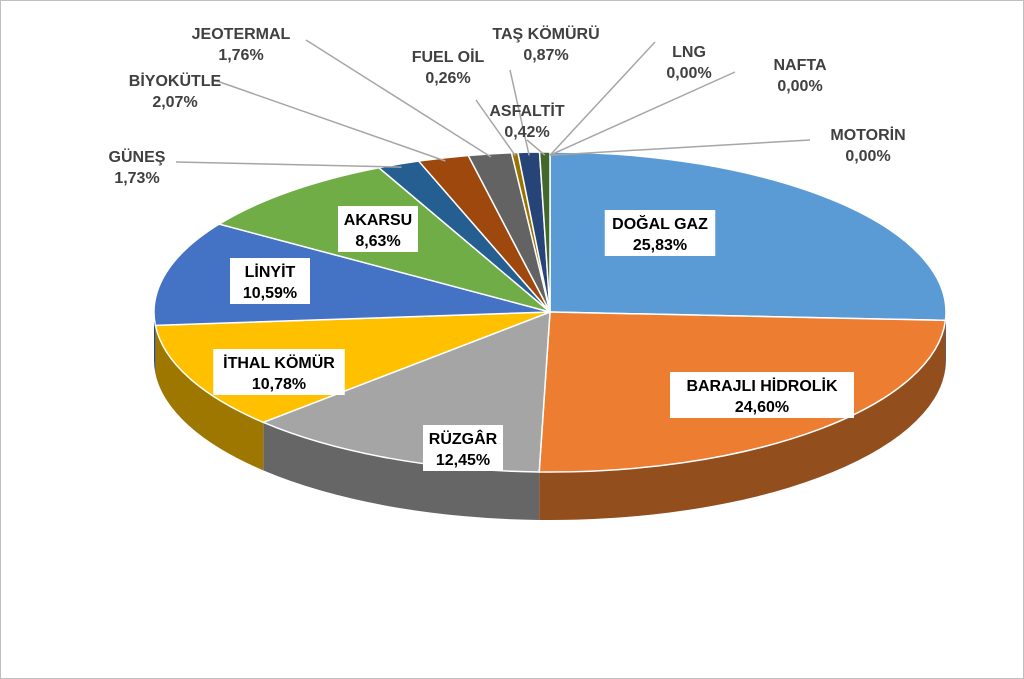  I want to click on data-label-box-ithal-komur, so click(279, 372).